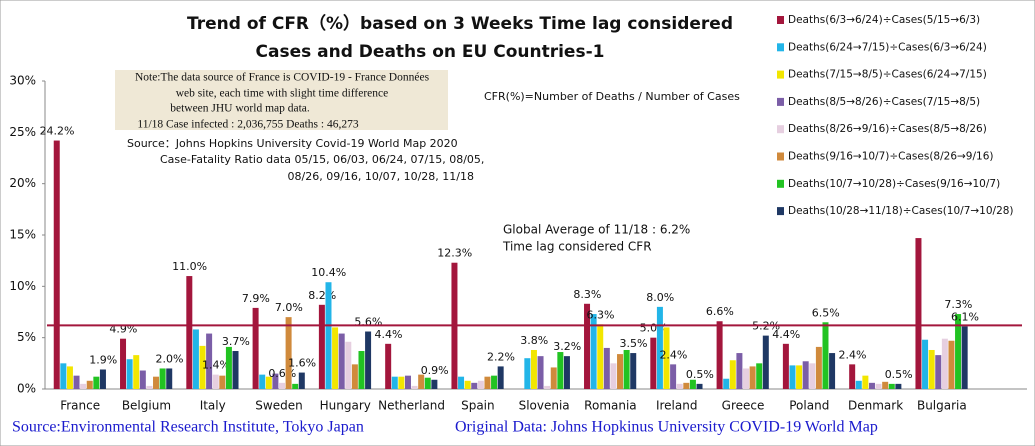  I want to click on source-note: 08/26, 09/16, 10/07, 10/28, 11/18, so click(381, 176).